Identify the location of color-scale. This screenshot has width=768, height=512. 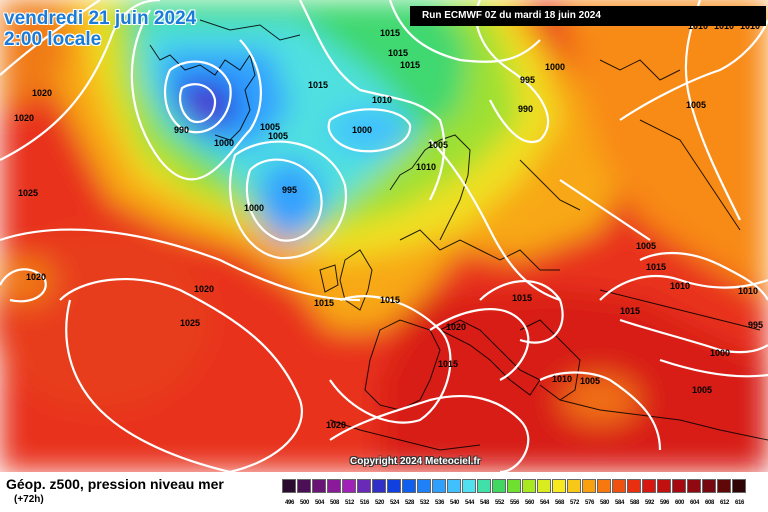
(514, 486).